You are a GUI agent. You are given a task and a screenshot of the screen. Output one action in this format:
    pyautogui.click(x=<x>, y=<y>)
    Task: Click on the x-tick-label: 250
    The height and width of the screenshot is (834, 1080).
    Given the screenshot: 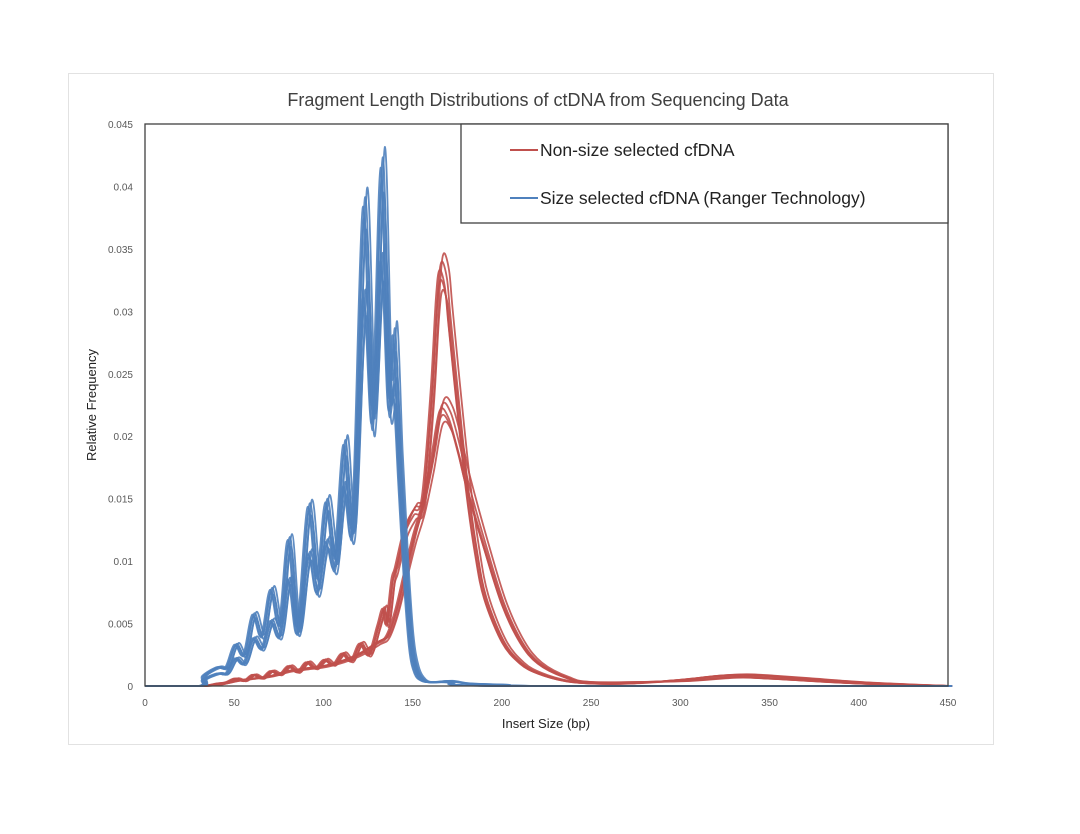 What is the action you would take?
    pyautogui.click(x=591, y=703)
    